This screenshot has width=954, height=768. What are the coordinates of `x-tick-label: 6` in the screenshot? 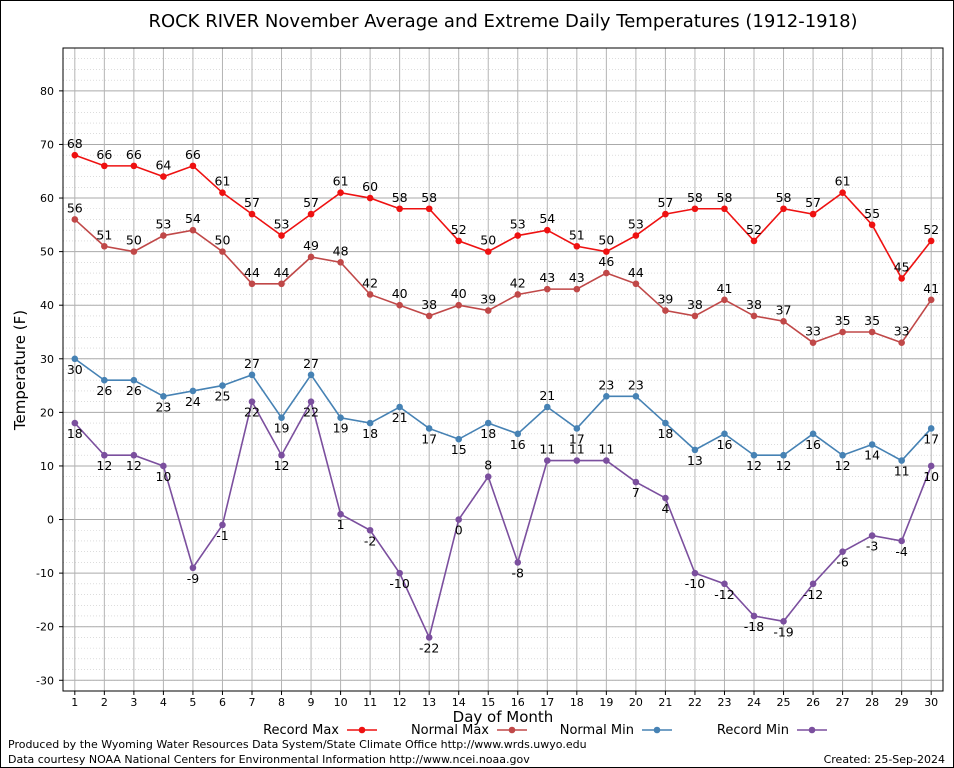 It's located at (222, 702).